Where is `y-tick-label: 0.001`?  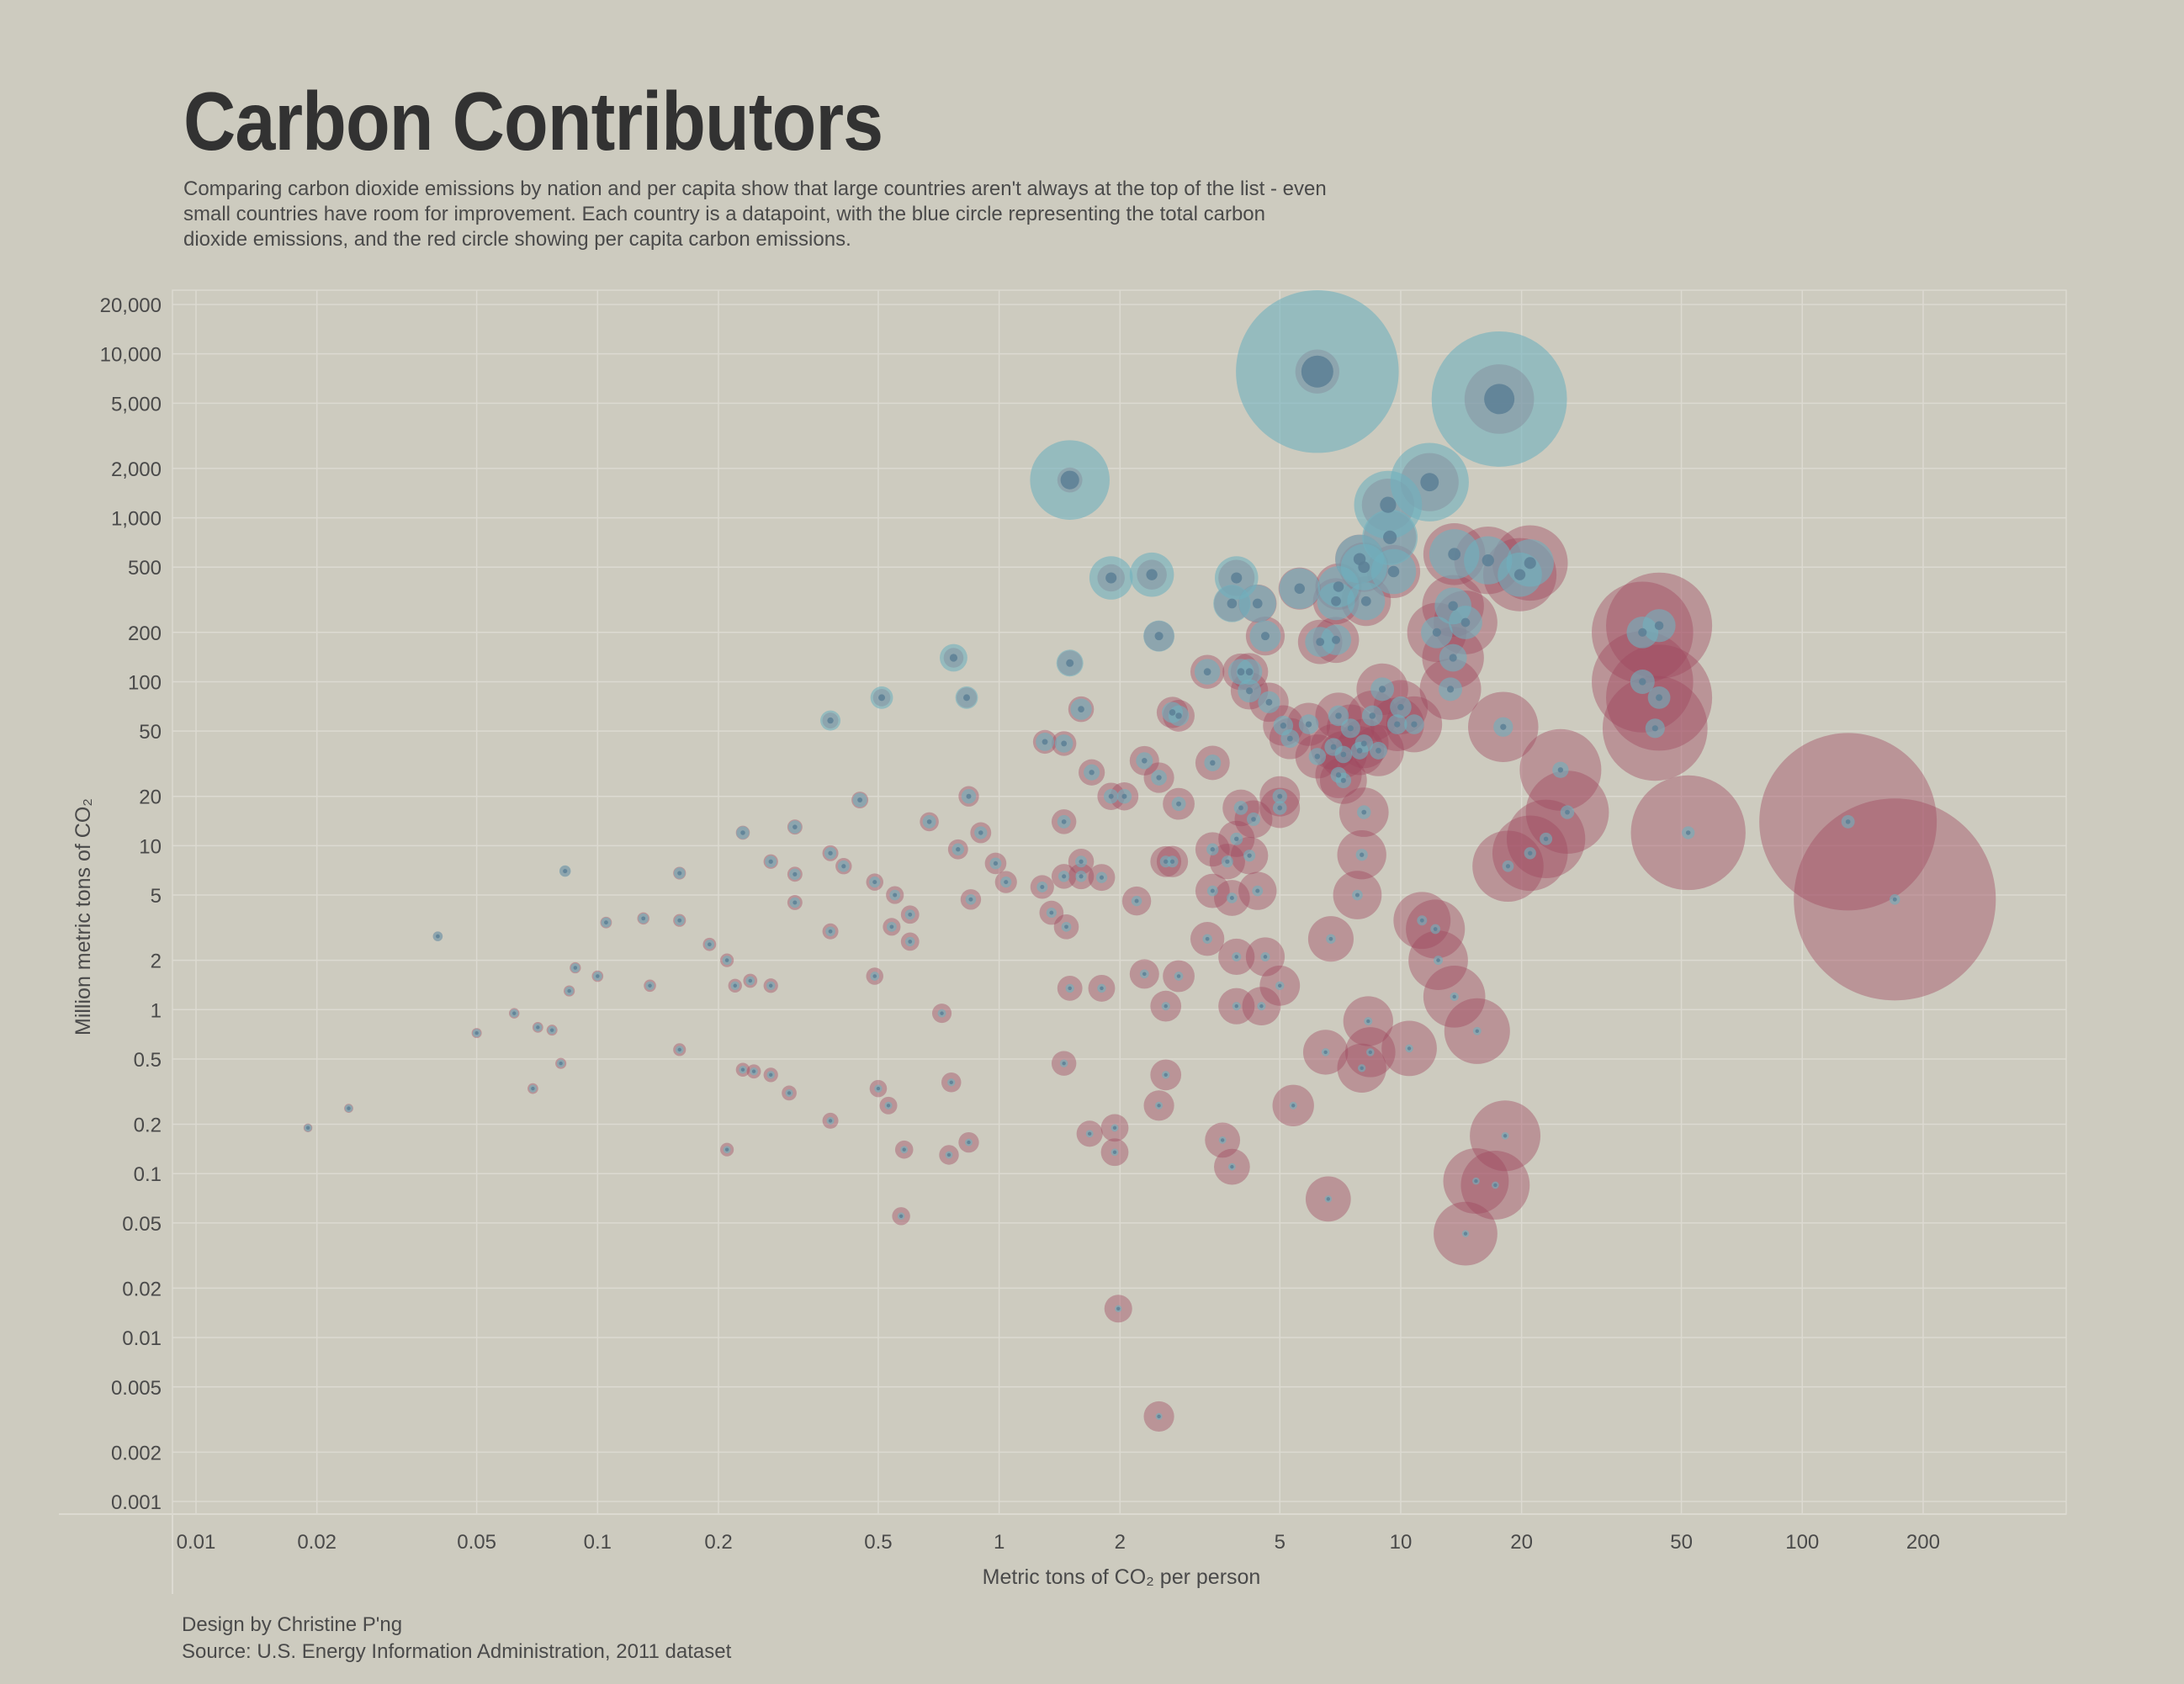 y-tick-label: 0.001 is located at coordinates (136, 1503).